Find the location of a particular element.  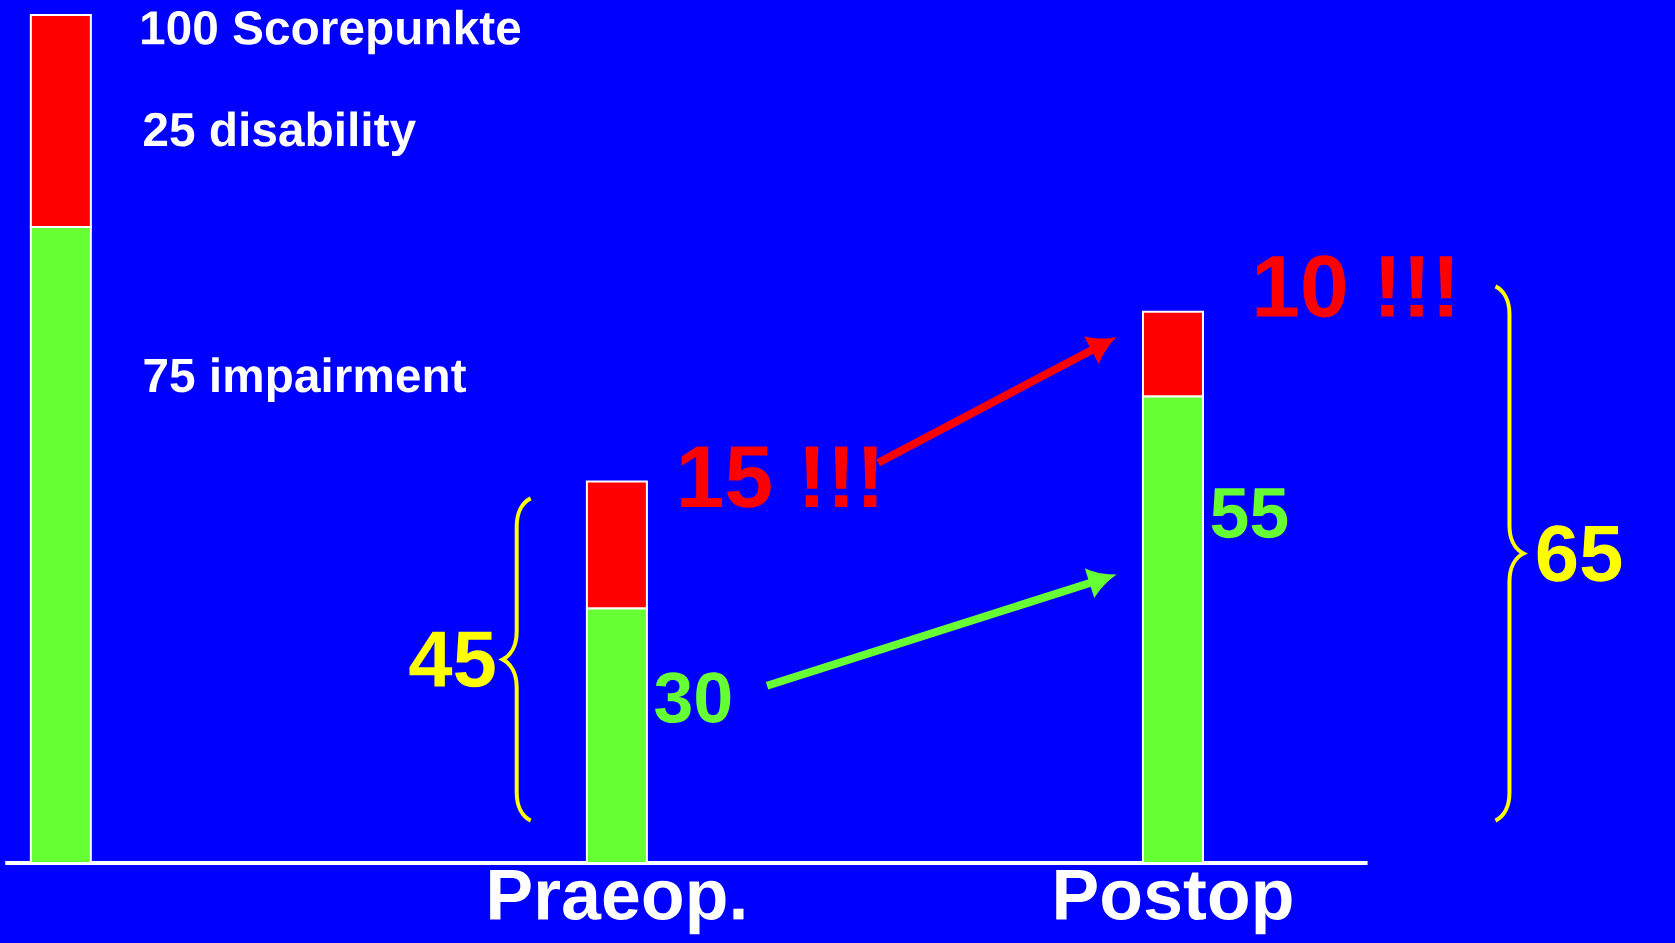

total-label: 100 Scorepunkte is located at coordinates (331, 32).